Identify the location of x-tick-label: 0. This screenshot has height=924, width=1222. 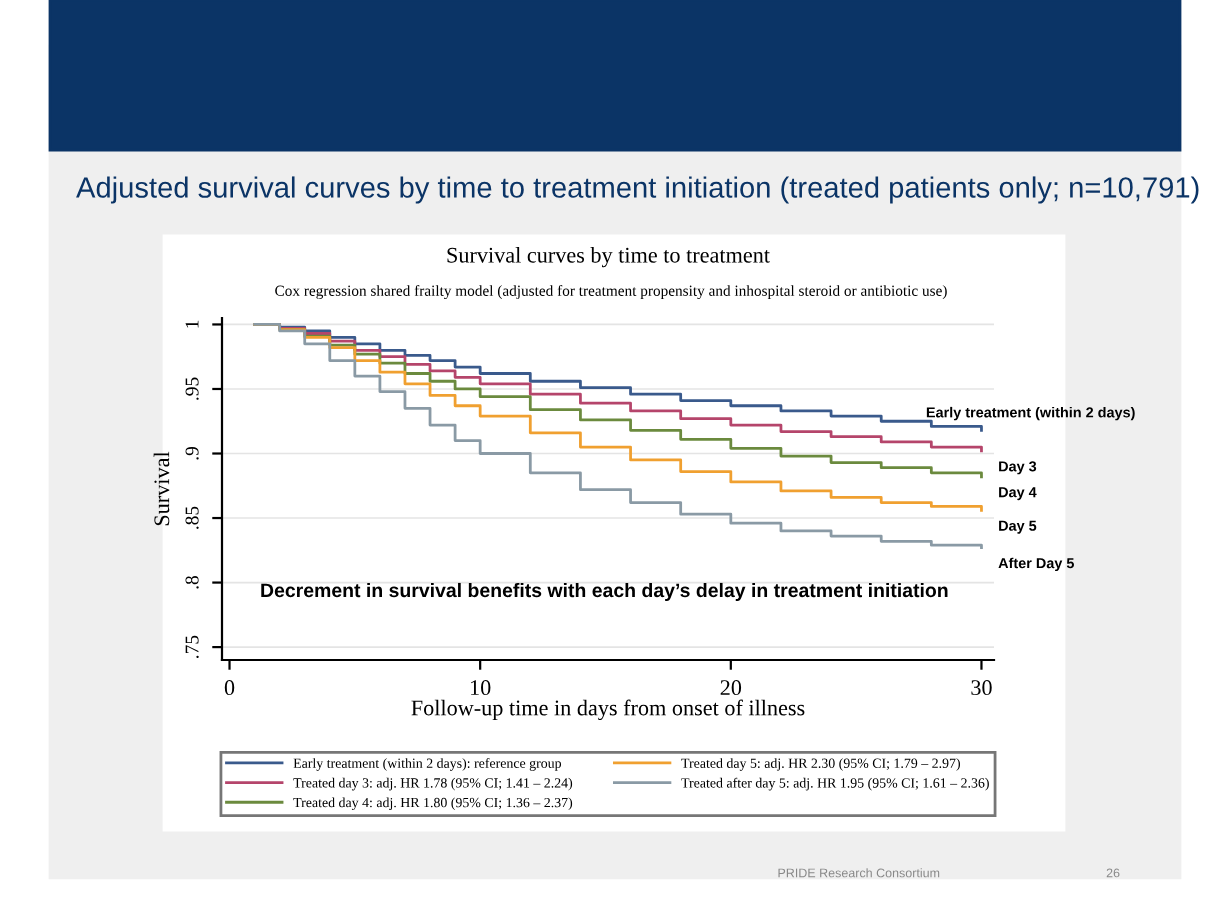
(229, 688).